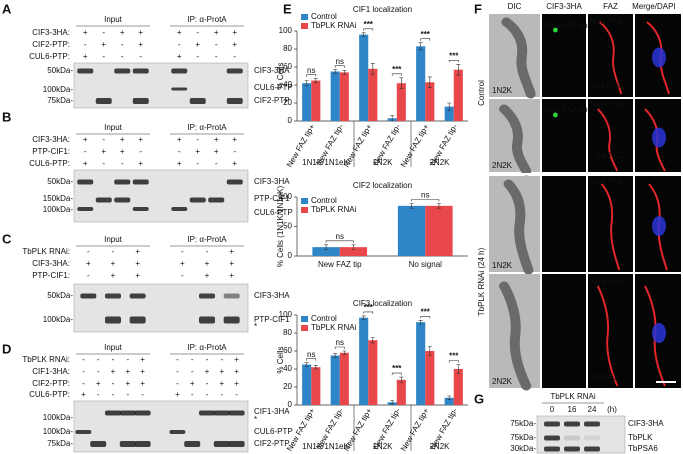 This screenshot has height=454, width=683. What do you see at coordinates (272, 443) in the screenshot?
I see `band-label: CIF2-PTP` at bounding box center [272, 443].